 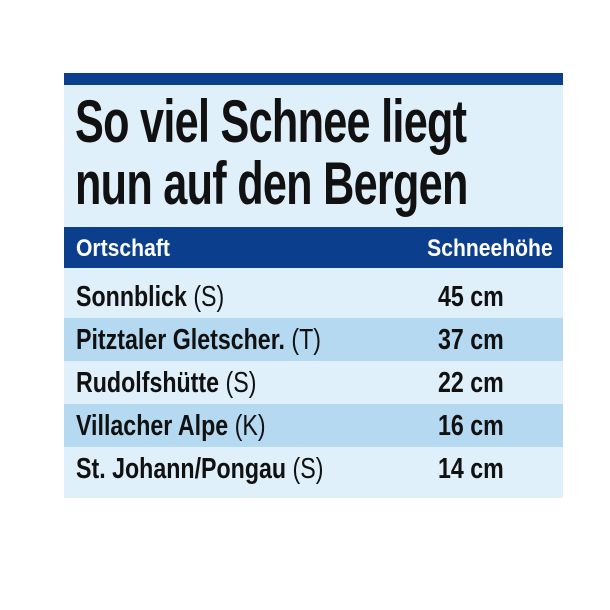 What do you see at coordinates (490, 248) in the screenshot?
I see `column-header-schneehoehe: Schneehöhe` at bounding box center [490, 248].